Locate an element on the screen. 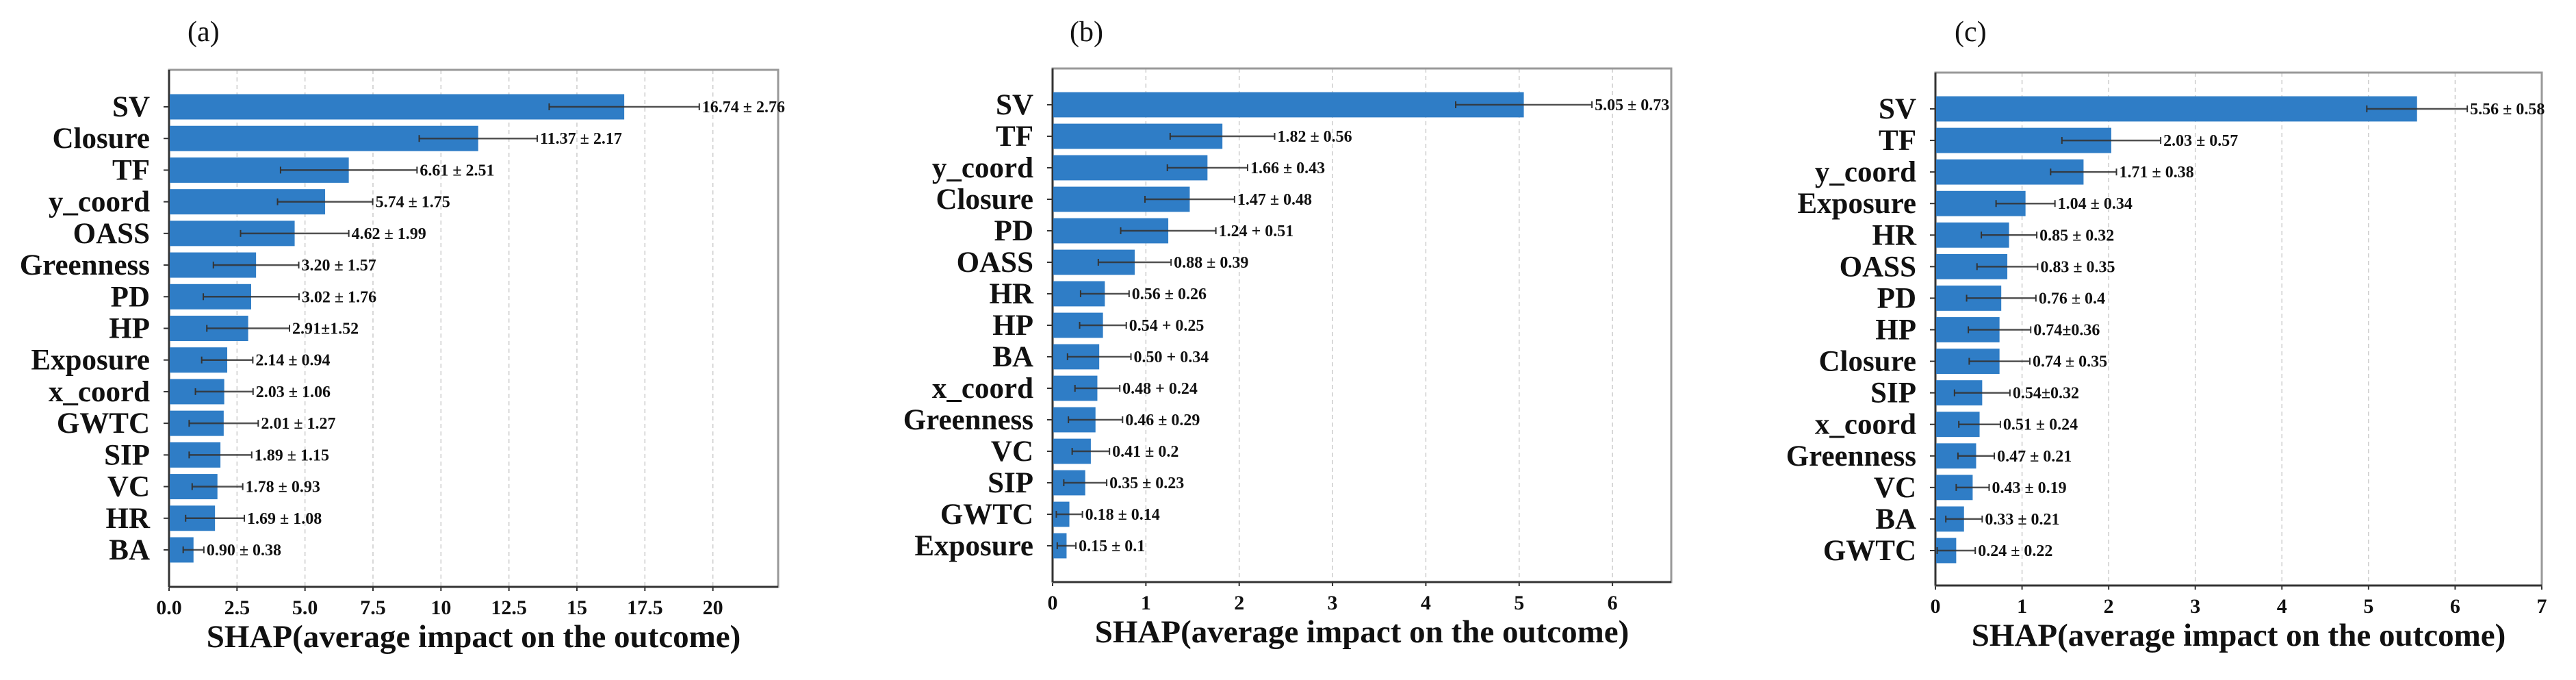 This screenshot has height=680, width=2576. value-label: 0.90 ± 0.38 is located at coordinates (244, 550).